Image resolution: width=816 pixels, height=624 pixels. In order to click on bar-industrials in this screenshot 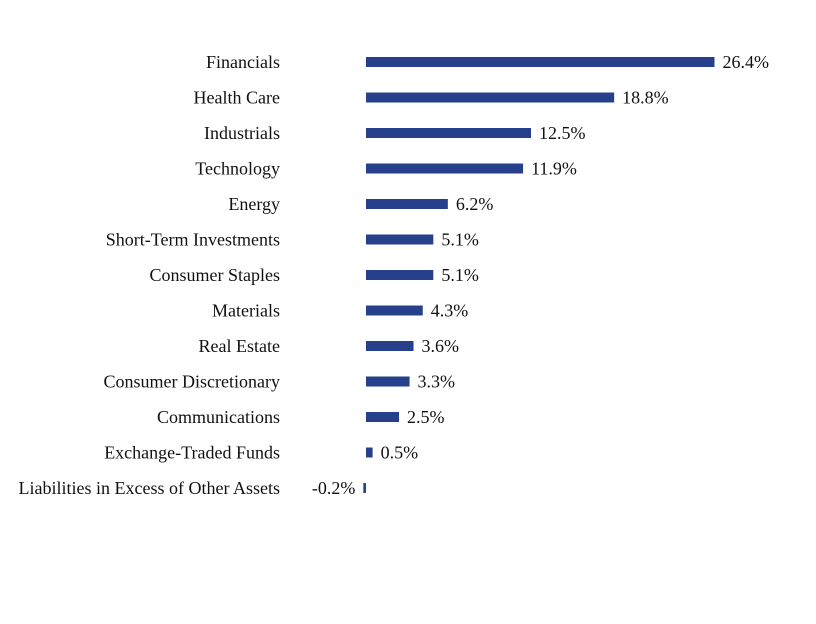, I will do `click(448, 133)`.